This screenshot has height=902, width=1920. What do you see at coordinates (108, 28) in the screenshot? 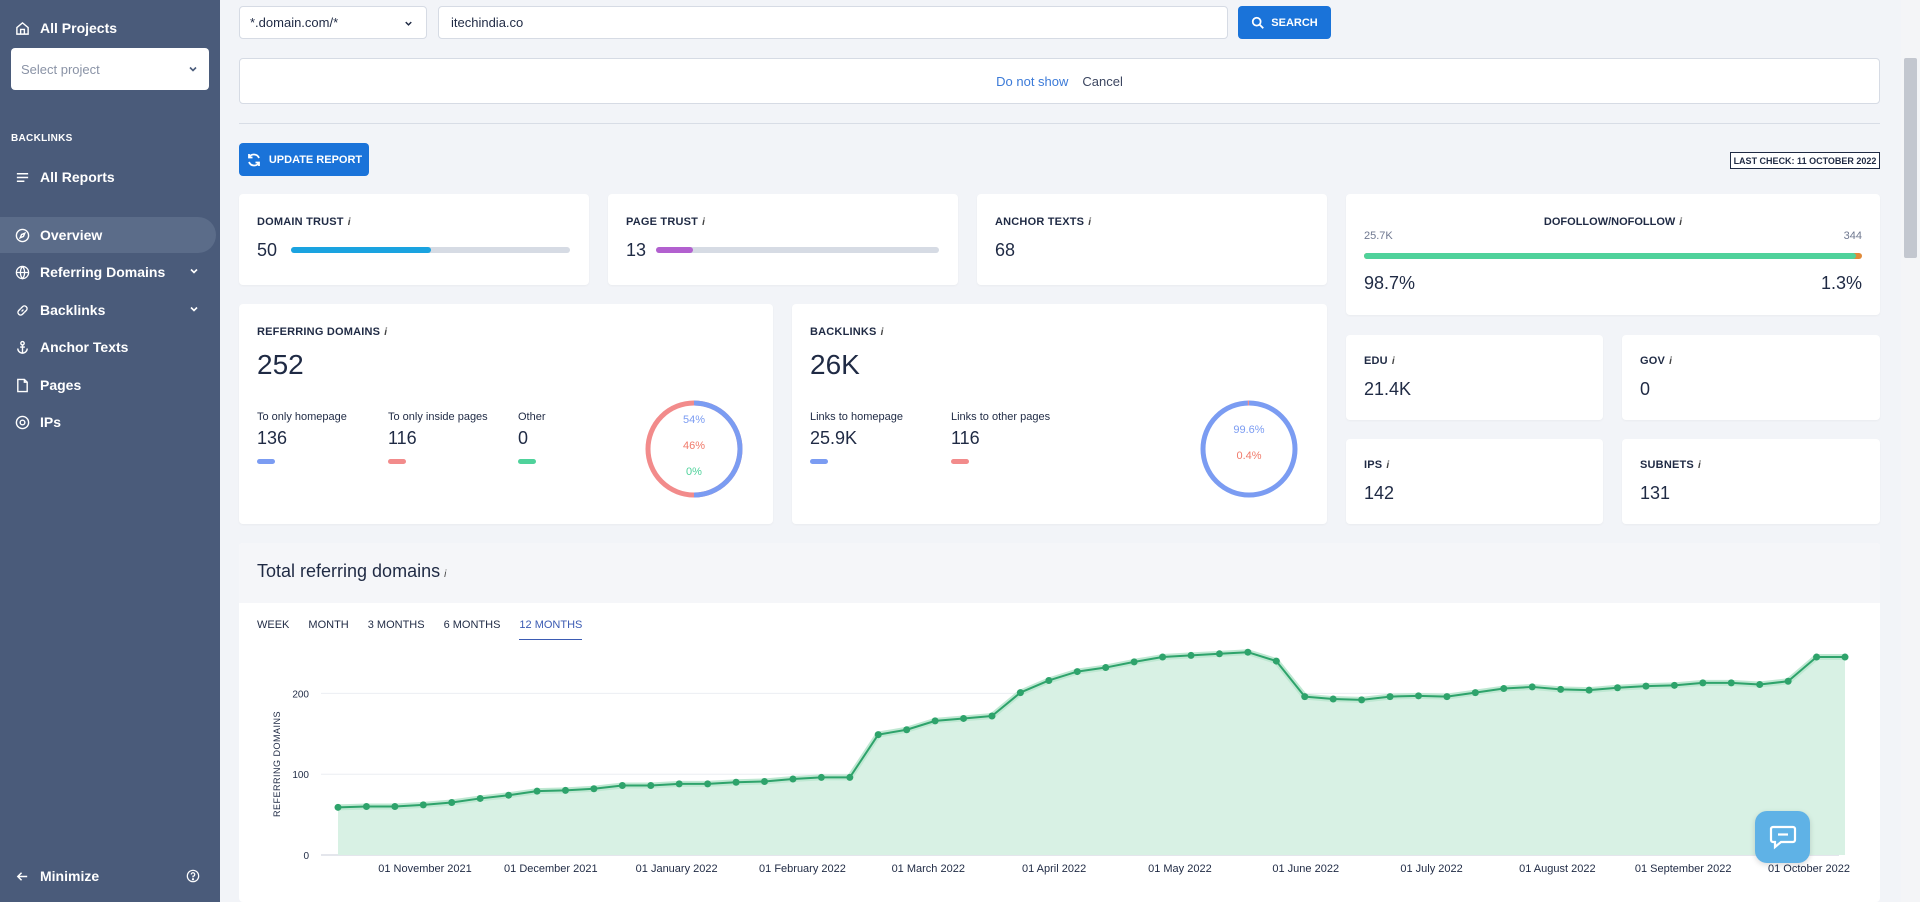
I see `all-projects-link: All Projects` at bounding box center [108, 28].